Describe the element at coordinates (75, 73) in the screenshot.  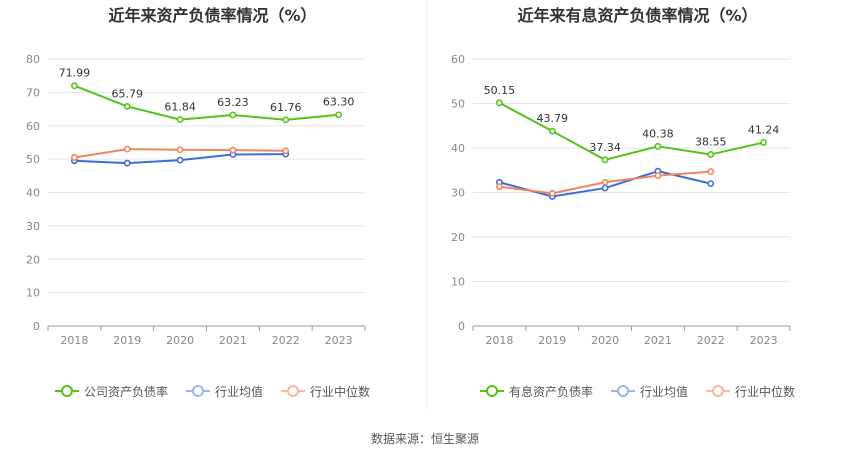
I see `data-label: 71.99` at that location.